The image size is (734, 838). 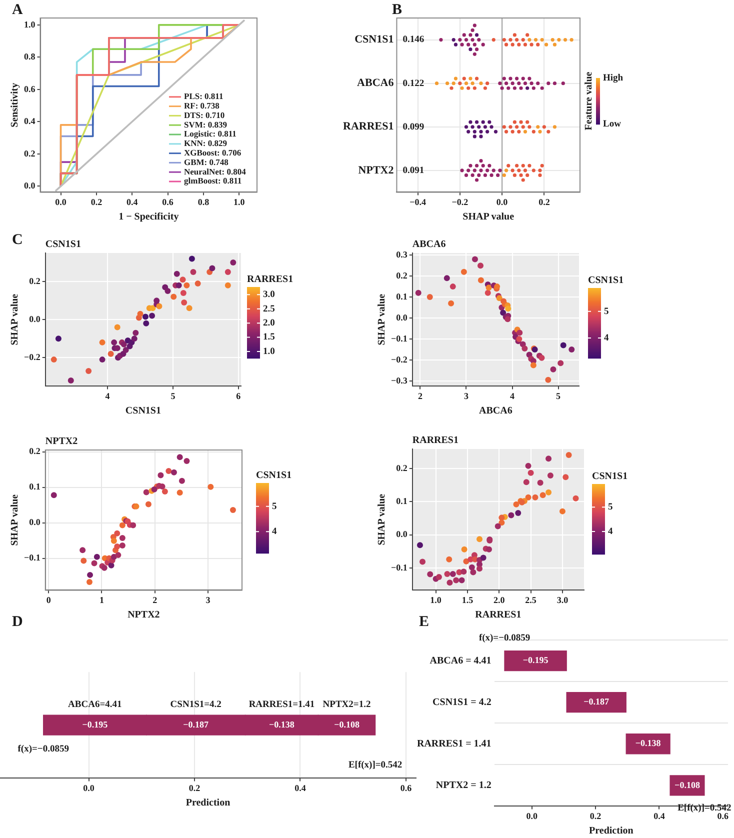 I want to click on annotation: B, so click(x=397, y=10).